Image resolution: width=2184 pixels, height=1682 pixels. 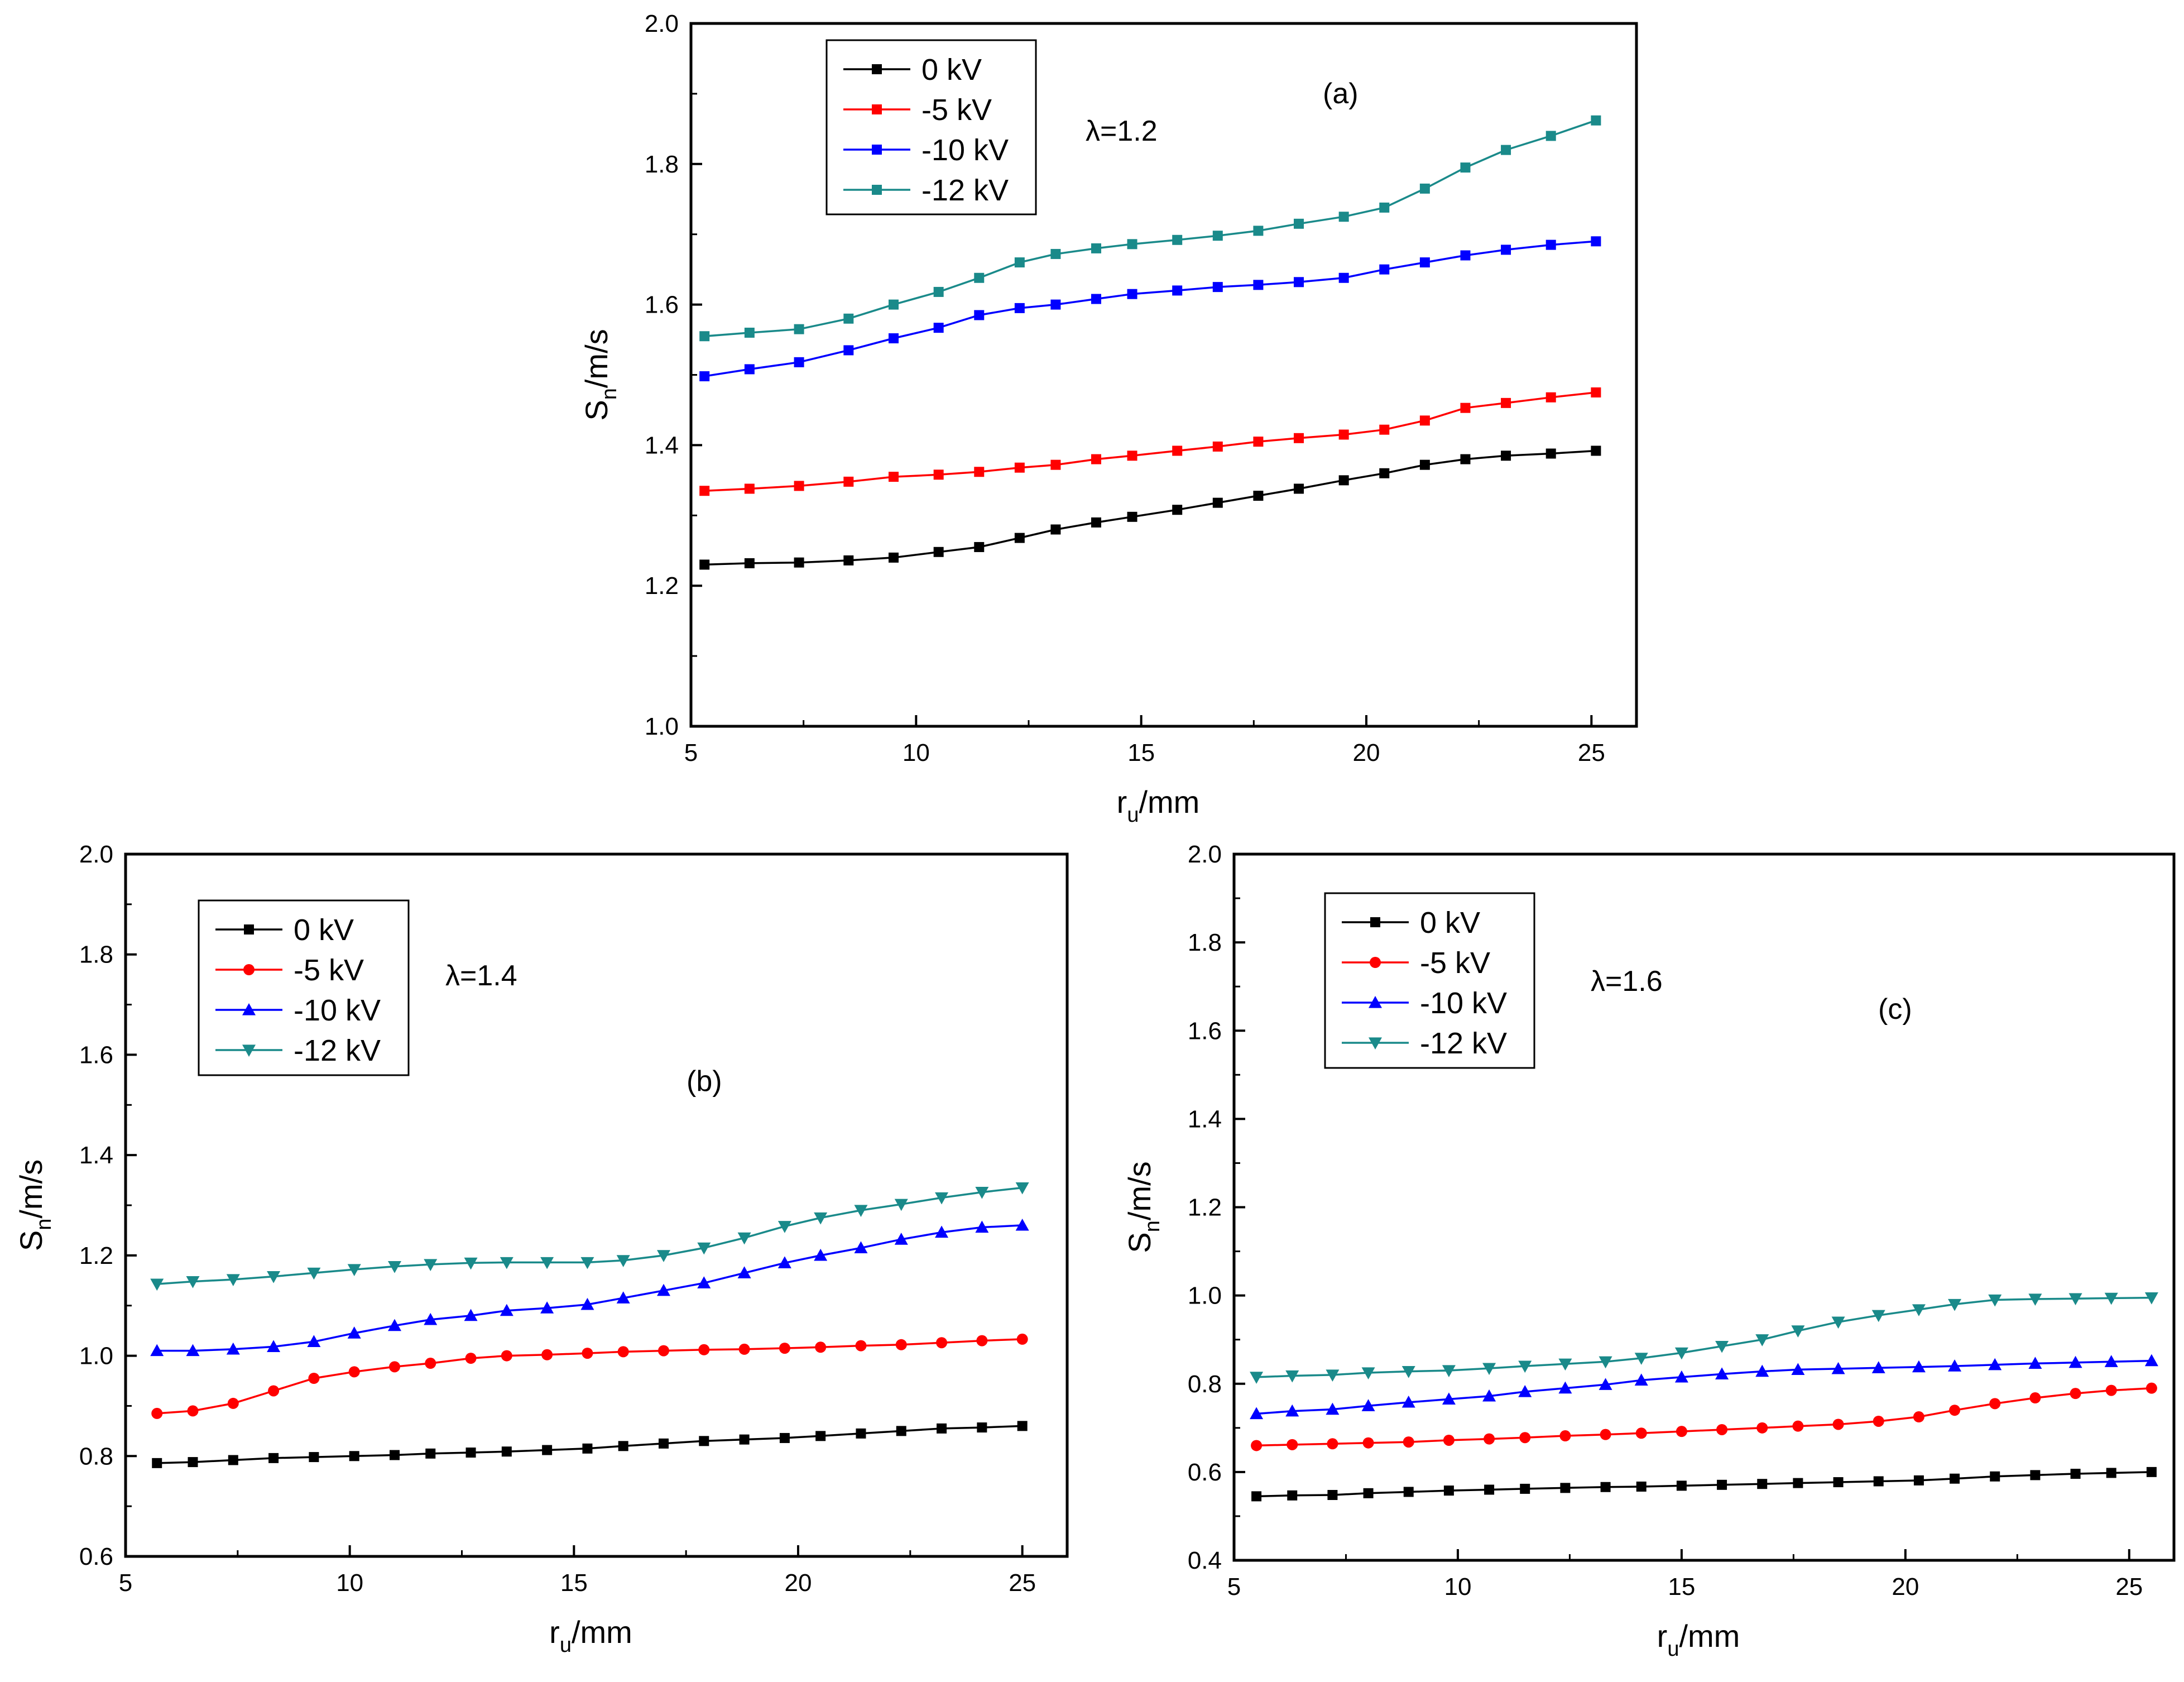 What do you see at coordinates (1591, 752) in the screenshot?
I see `x-tick-label: 25` at bounding box center [1591, 752].